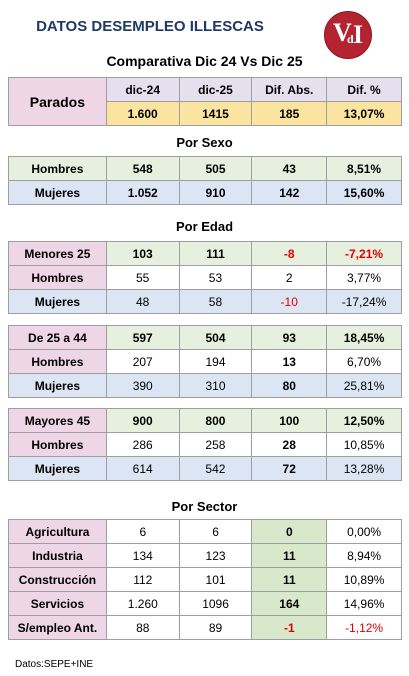  Describe the element at coordinates (364, 113) in the screenshot. I see `cell-pct: 13,07%` at that location.